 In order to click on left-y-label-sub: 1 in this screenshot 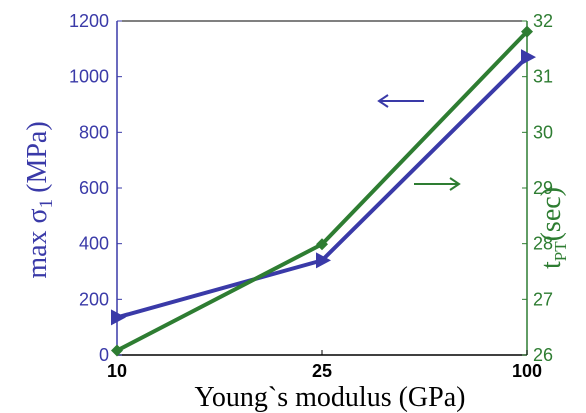, I will do `click(46, 204)`.